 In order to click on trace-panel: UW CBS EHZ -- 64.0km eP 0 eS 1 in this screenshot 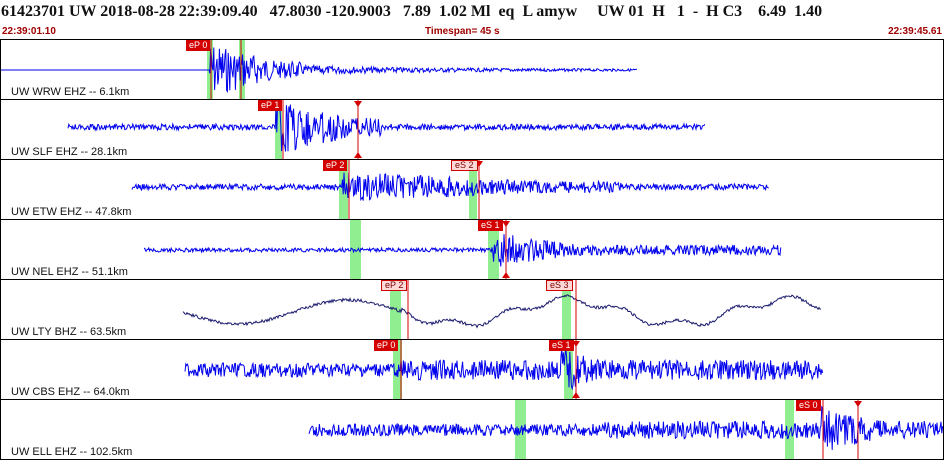, I will do `click(472, 370)`.